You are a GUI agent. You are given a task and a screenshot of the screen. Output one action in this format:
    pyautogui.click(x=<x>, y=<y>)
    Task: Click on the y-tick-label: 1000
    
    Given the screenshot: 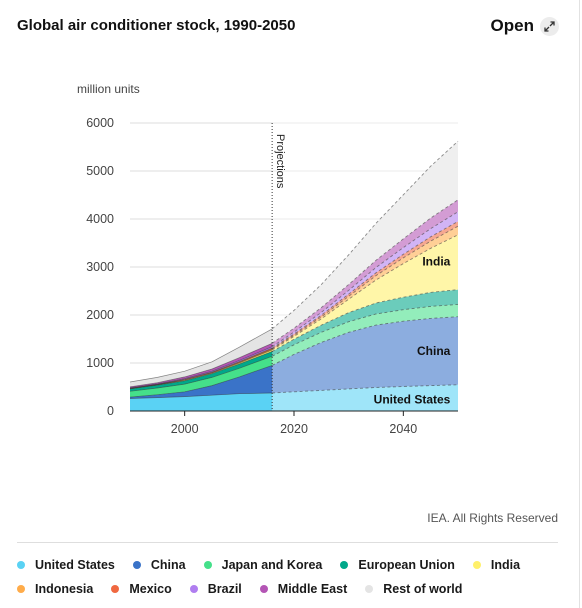 What is the action you would take?
    pyautogui.click(x=100, y=363)
    